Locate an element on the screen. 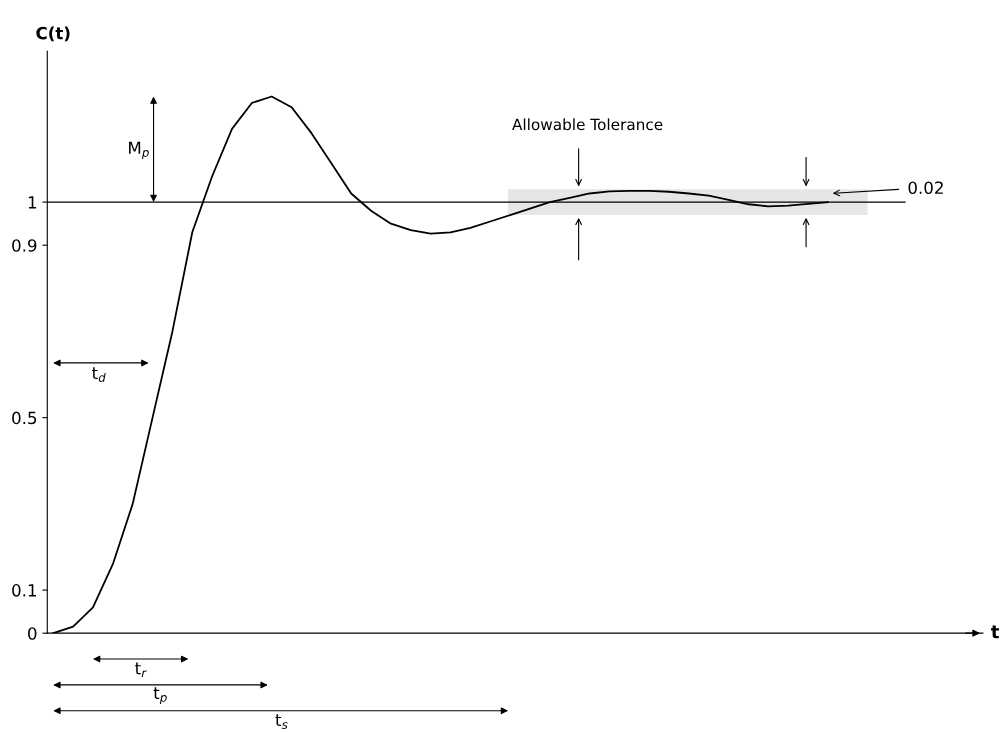  text: t$_{r}$ is located at coordinates (141, 670).